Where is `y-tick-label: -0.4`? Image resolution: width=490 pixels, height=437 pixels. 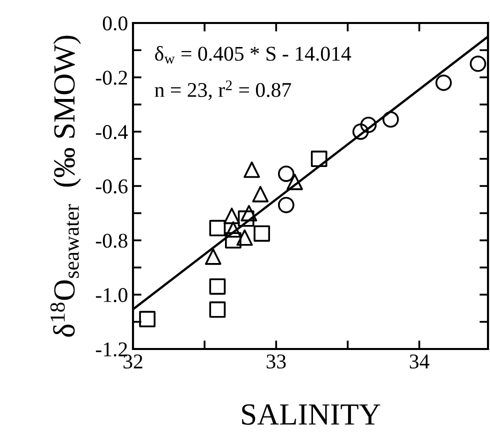
y-tick-label: -0.4 is located at coordinates (112, 132).